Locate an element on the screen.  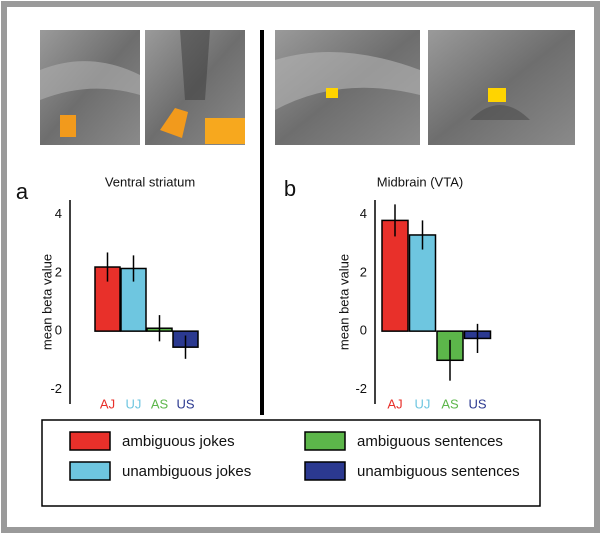
panel-label: b is located at coordinates (290, 188).